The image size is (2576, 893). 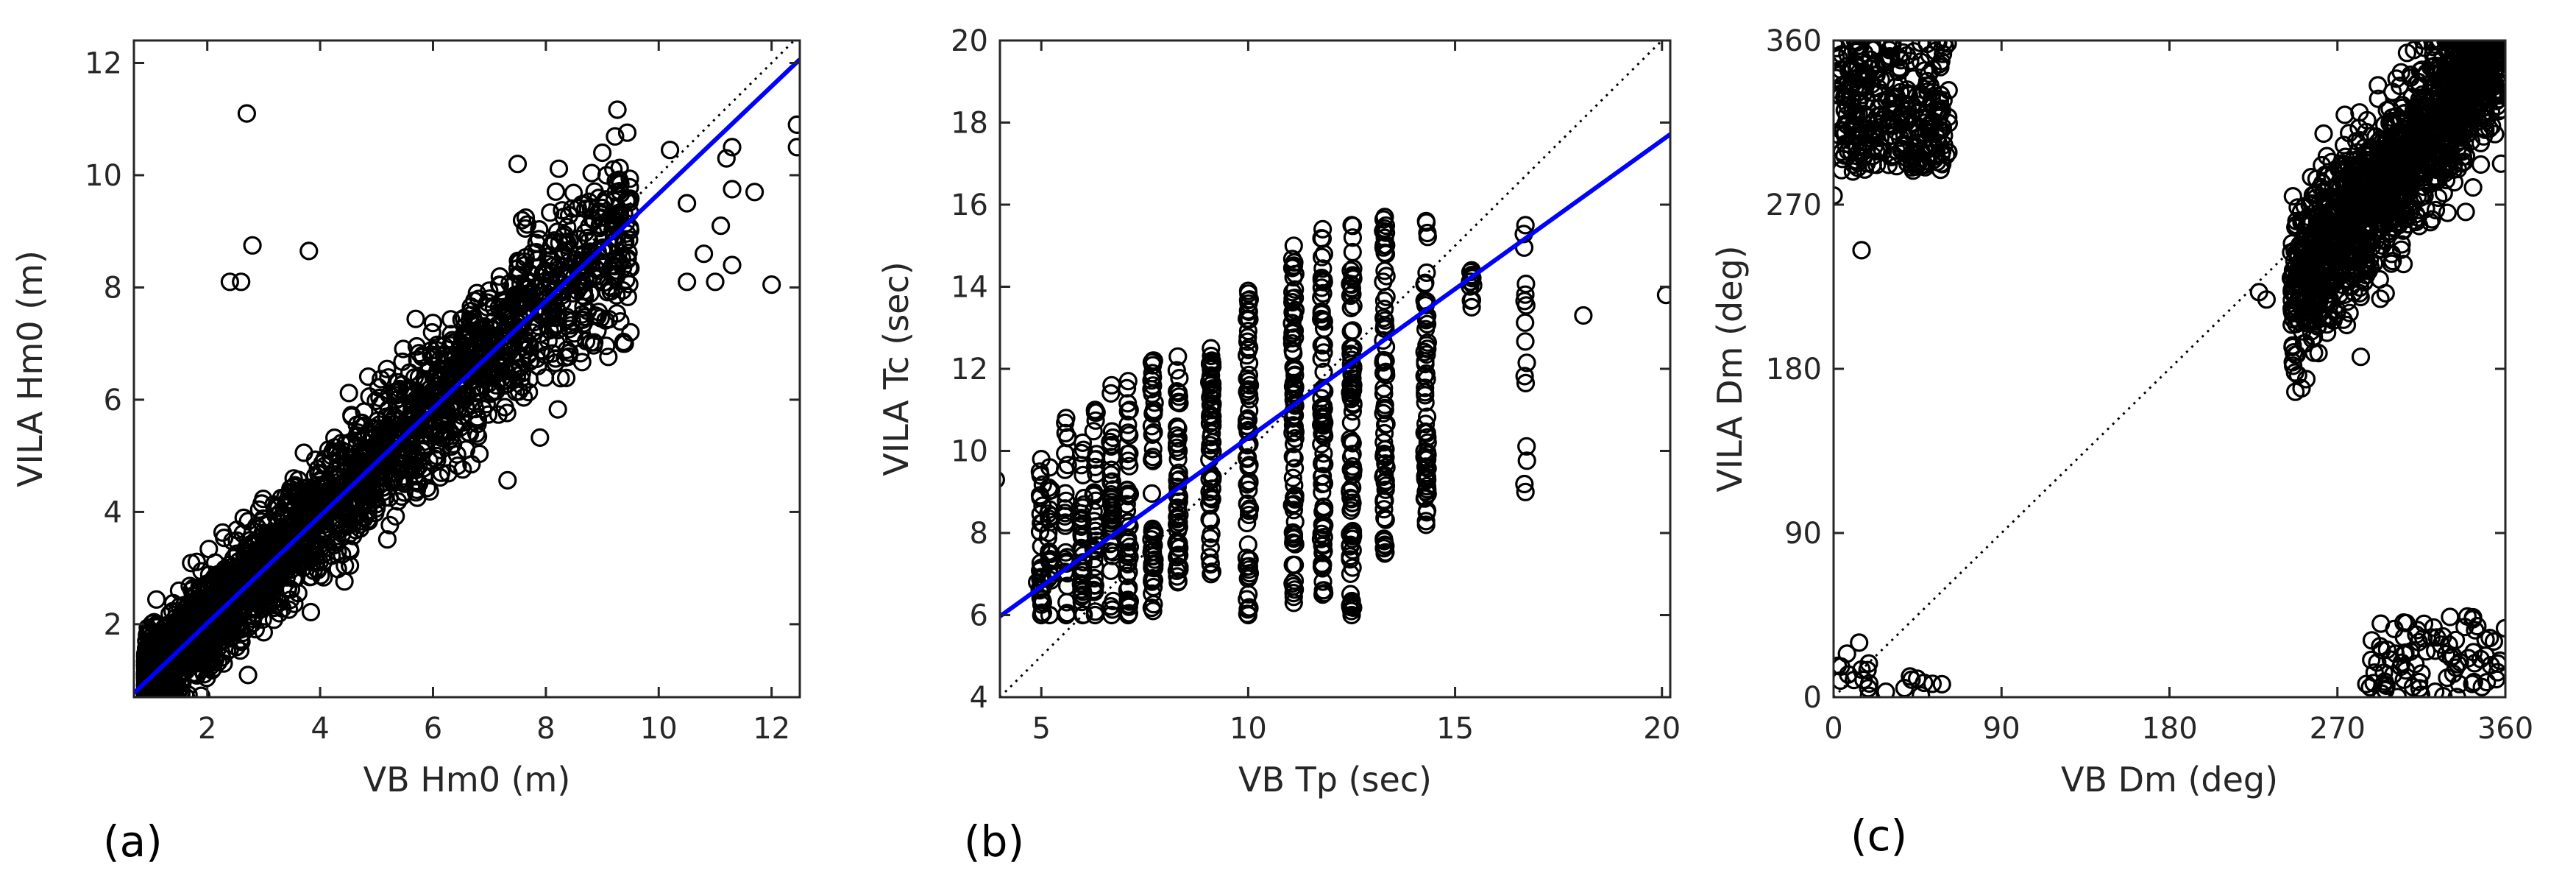 What do you see at coordinates (1041, 729) in the screenshot?
I see `x-tick-label: 5` at bounding box center [1041, 729].